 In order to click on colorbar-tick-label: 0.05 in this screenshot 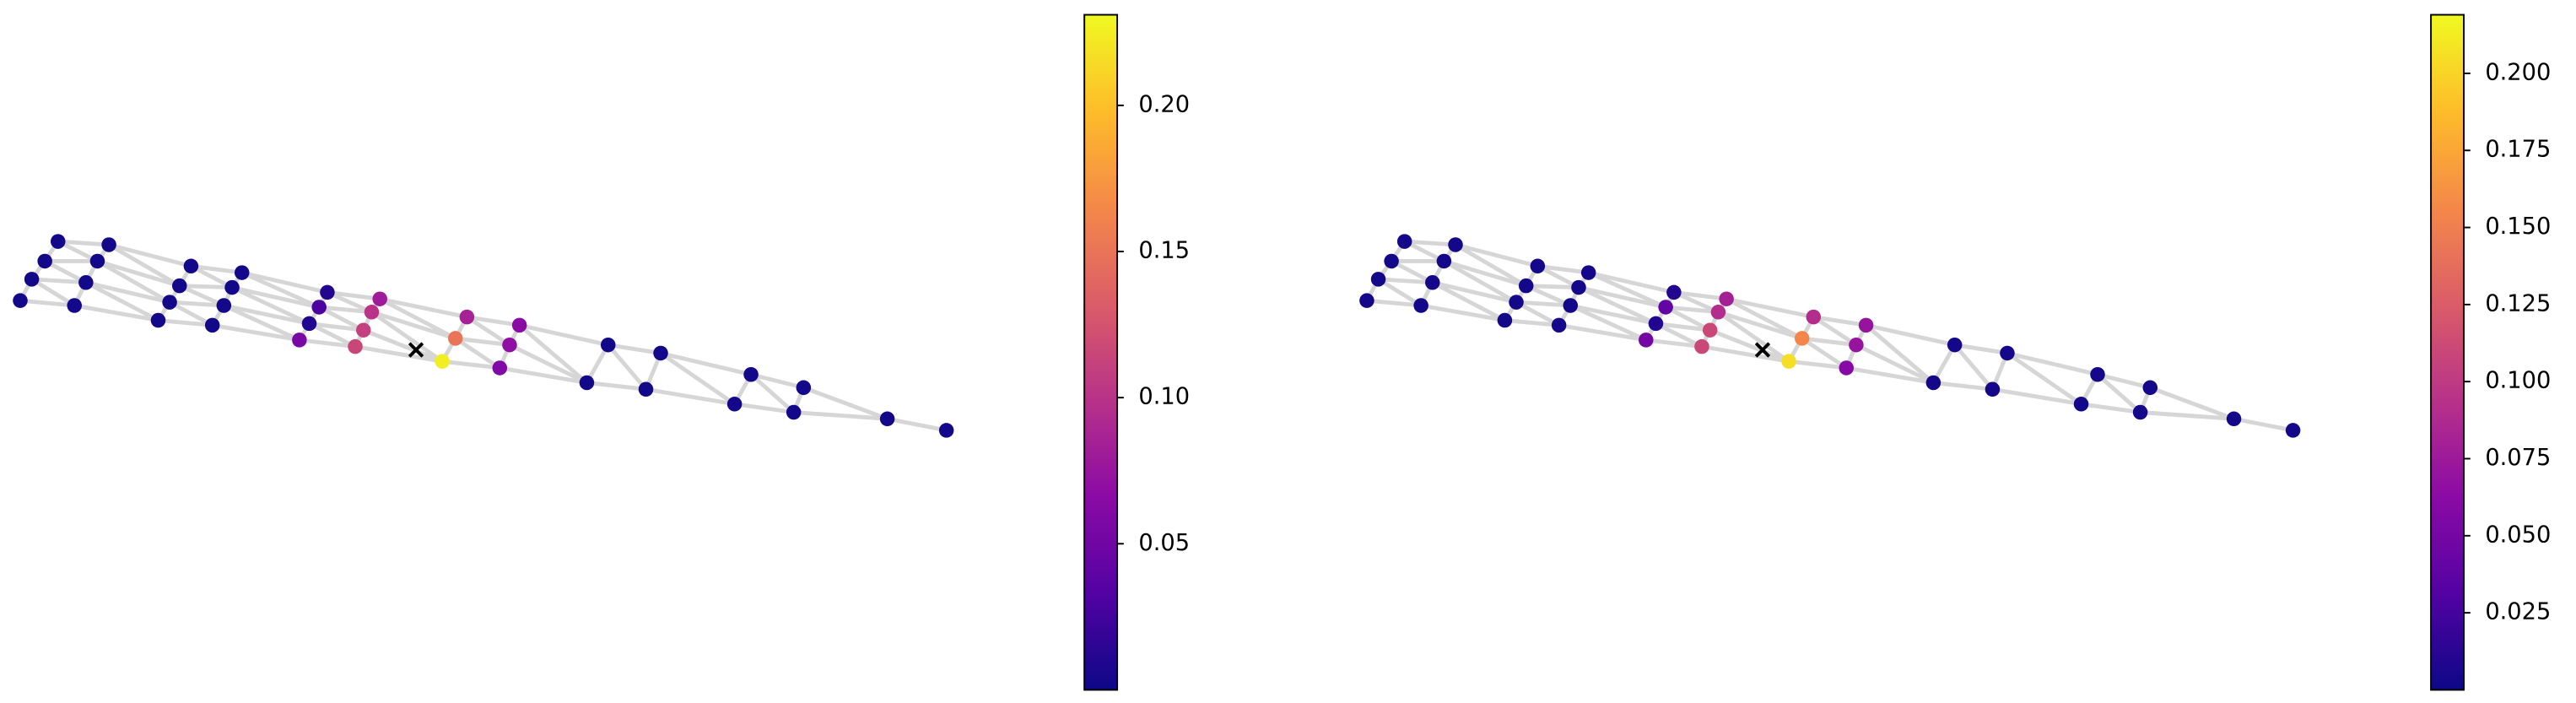, I will do `click(1164, 543)`.